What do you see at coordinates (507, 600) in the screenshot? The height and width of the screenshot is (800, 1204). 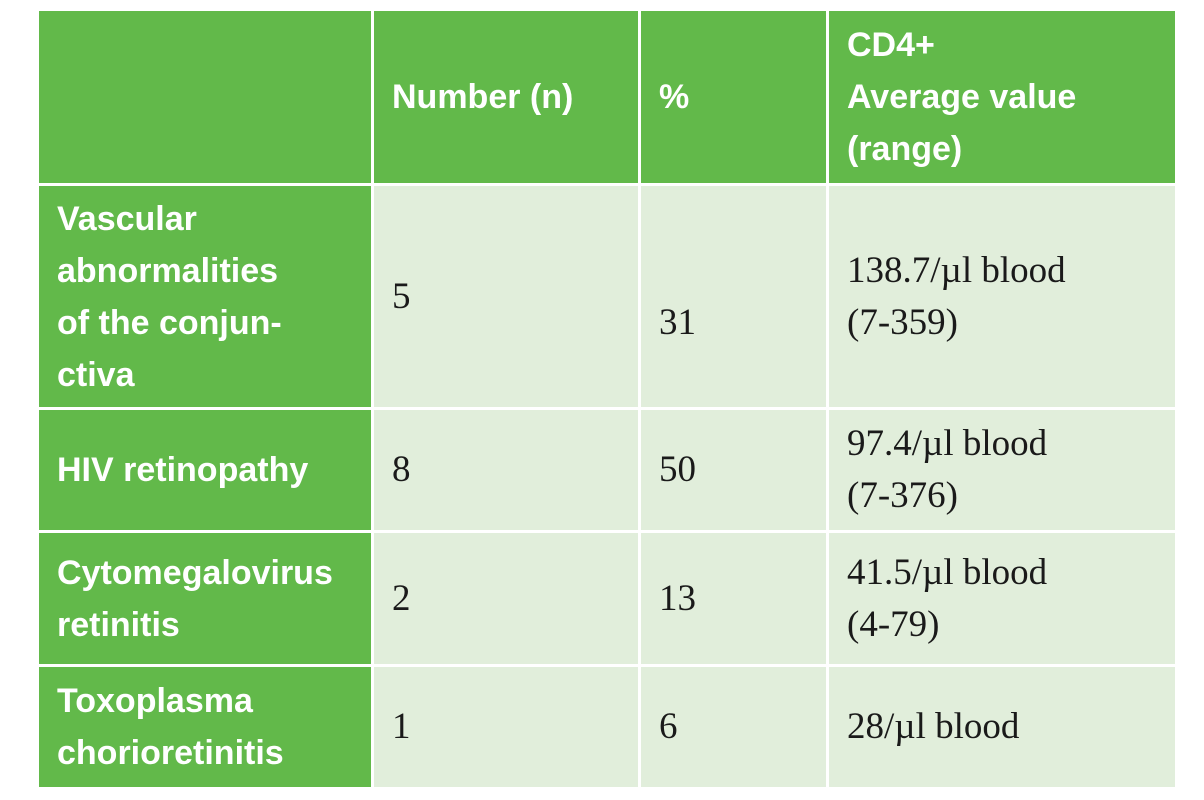 I see `number-cell: 2` at bounding box center [507, 600].